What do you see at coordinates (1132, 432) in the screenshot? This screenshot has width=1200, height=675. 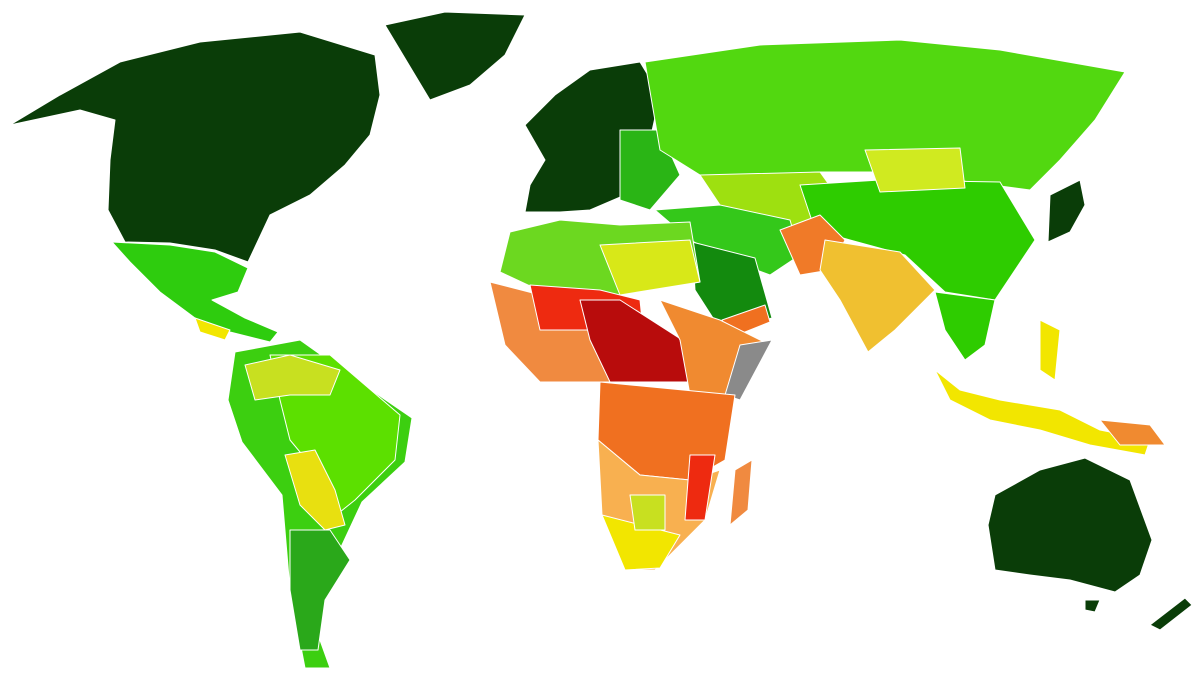 I see `papua` at bounding box center [1132, 432].